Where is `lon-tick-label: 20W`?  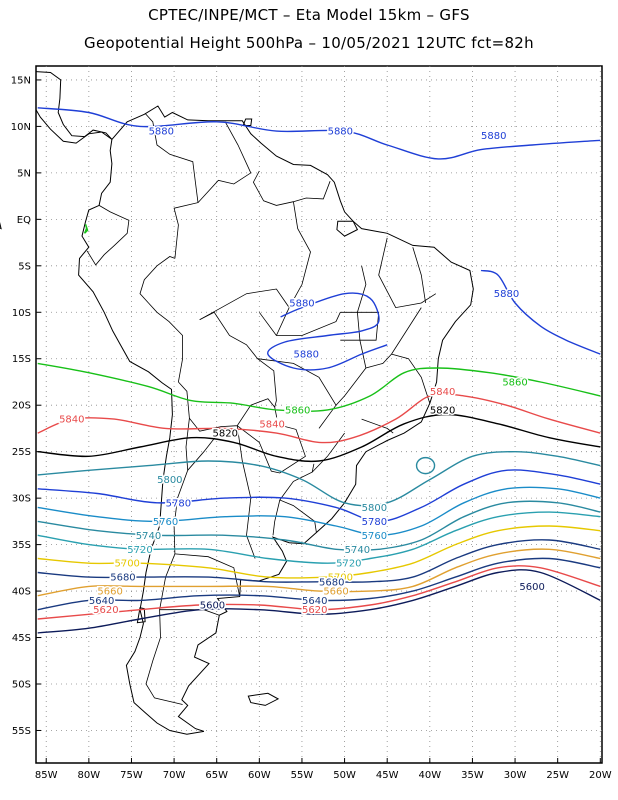
lon-tick-label: 20W is located at coordinates (600, 775).